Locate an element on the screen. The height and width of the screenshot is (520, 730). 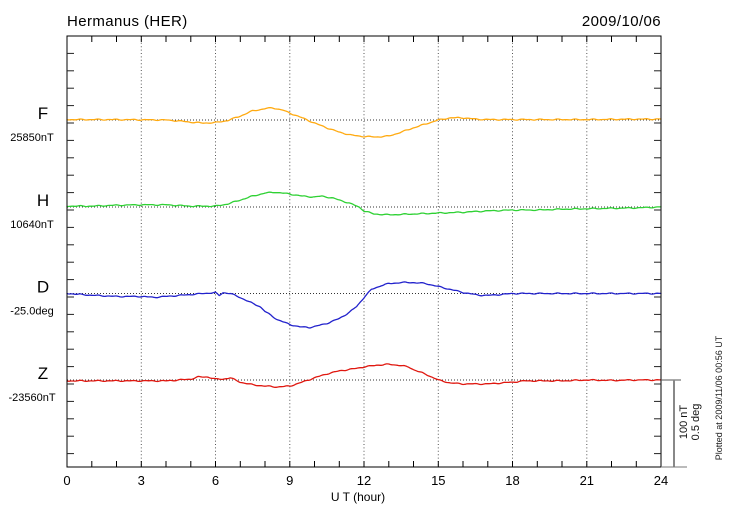
series-baseline-D: -25.0deg is located at coordinates (31, 312).